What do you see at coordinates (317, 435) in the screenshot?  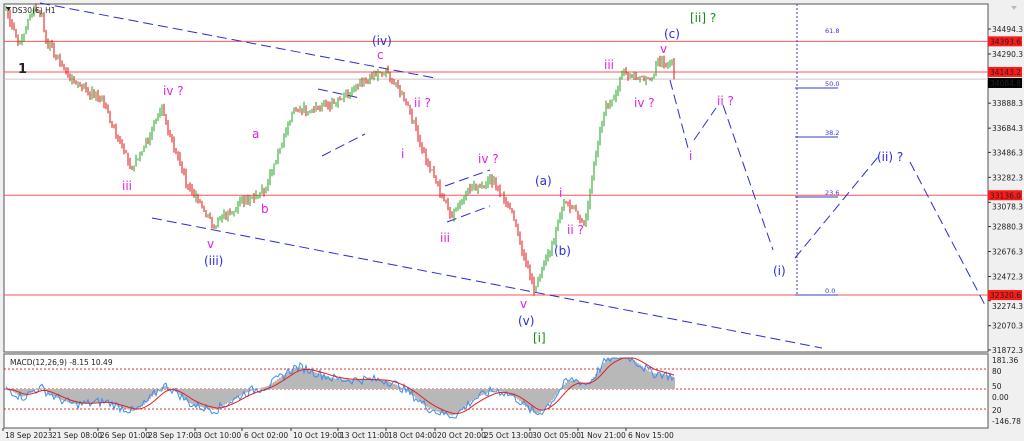 I see `time-tick-label: 10 Oct 19:00` at bounding box center [317, 435].